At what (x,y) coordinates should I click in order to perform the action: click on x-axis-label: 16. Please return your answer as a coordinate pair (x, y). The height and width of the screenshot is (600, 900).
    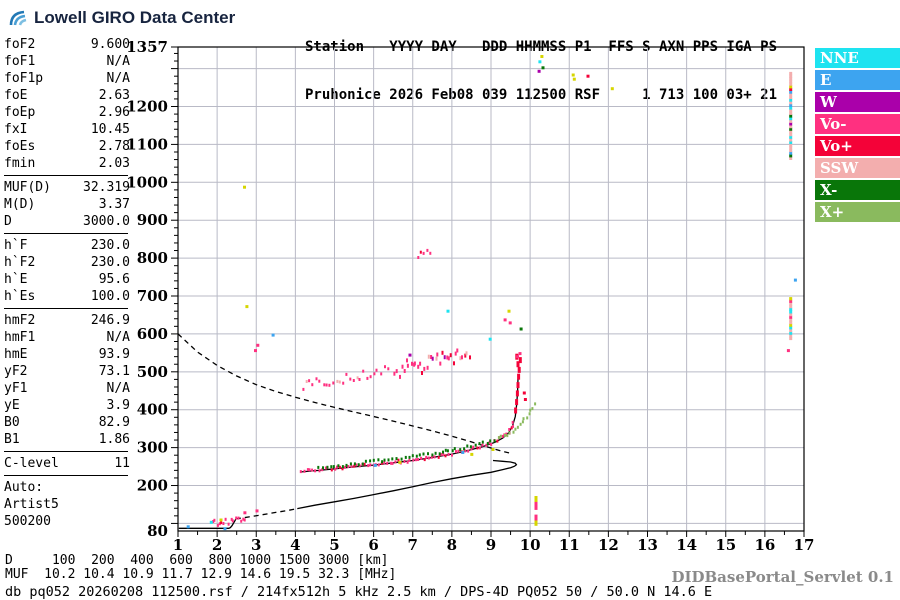
    Looking at the image, I should click on (764, 545).